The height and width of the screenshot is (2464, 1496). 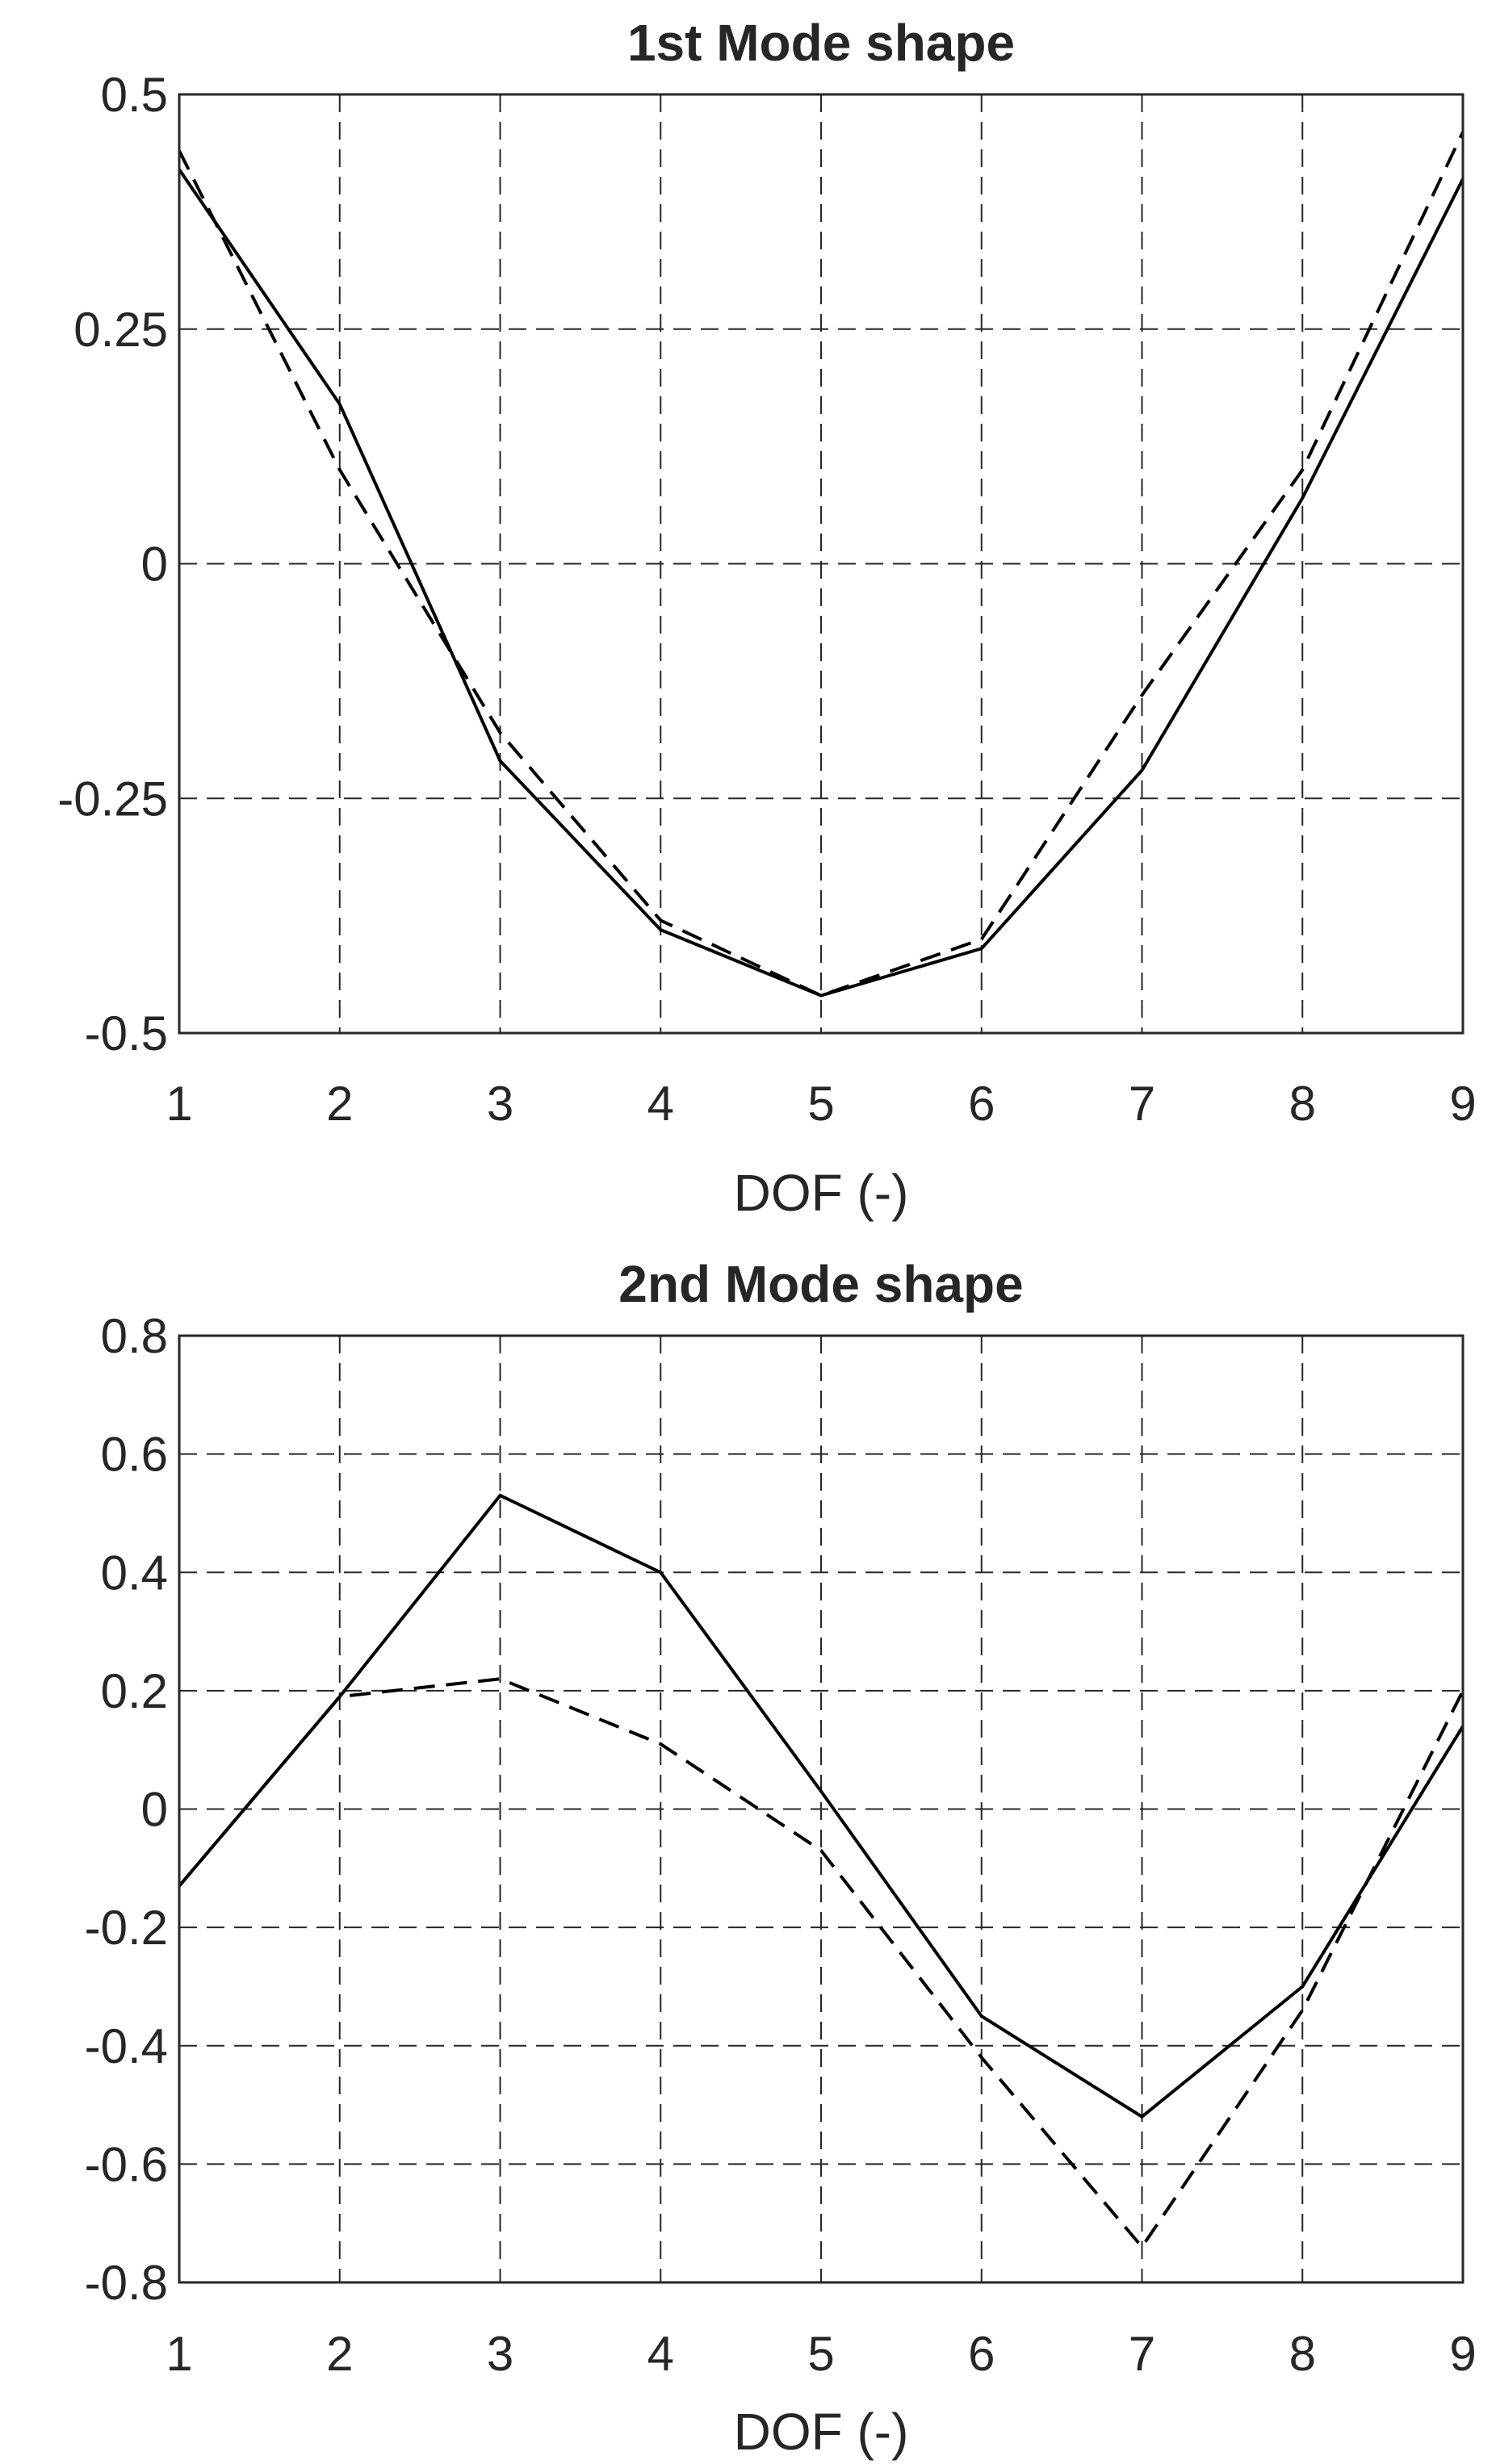 What do you see at coordinates (126, 2046) in the screenshot?
I see `y-tick-label: -0.4` at bounding box center [126, 2046].